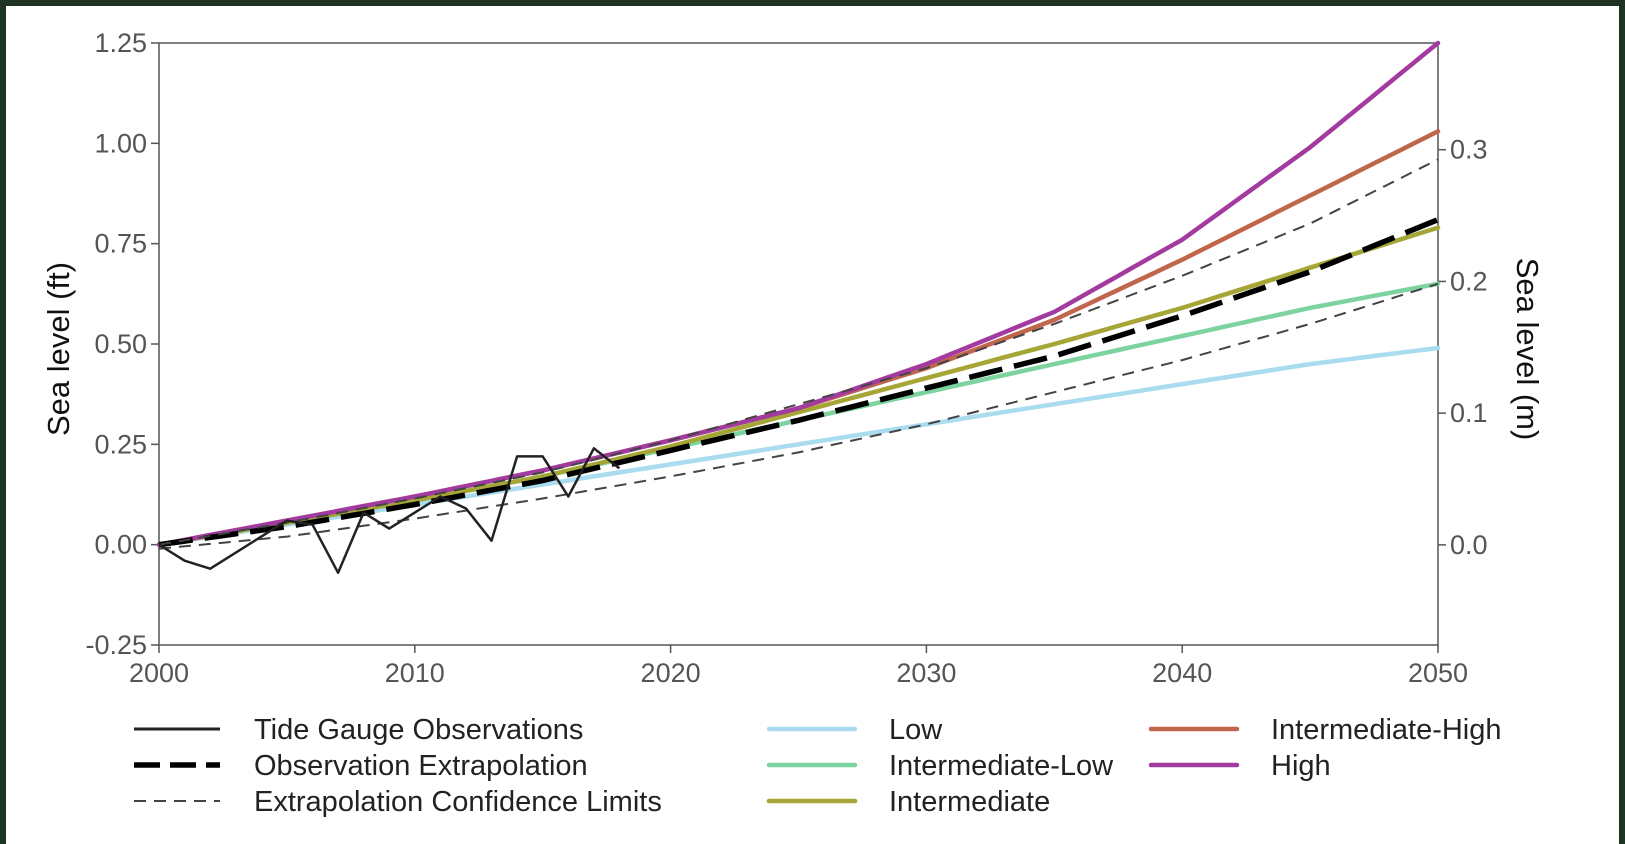 This screenshot has height=844, width=1625. What do you see at coordinates (969, 802) in the screenshot?
I see `legend-label-intermediate: Intermediate` at bounding box center [969, 802].